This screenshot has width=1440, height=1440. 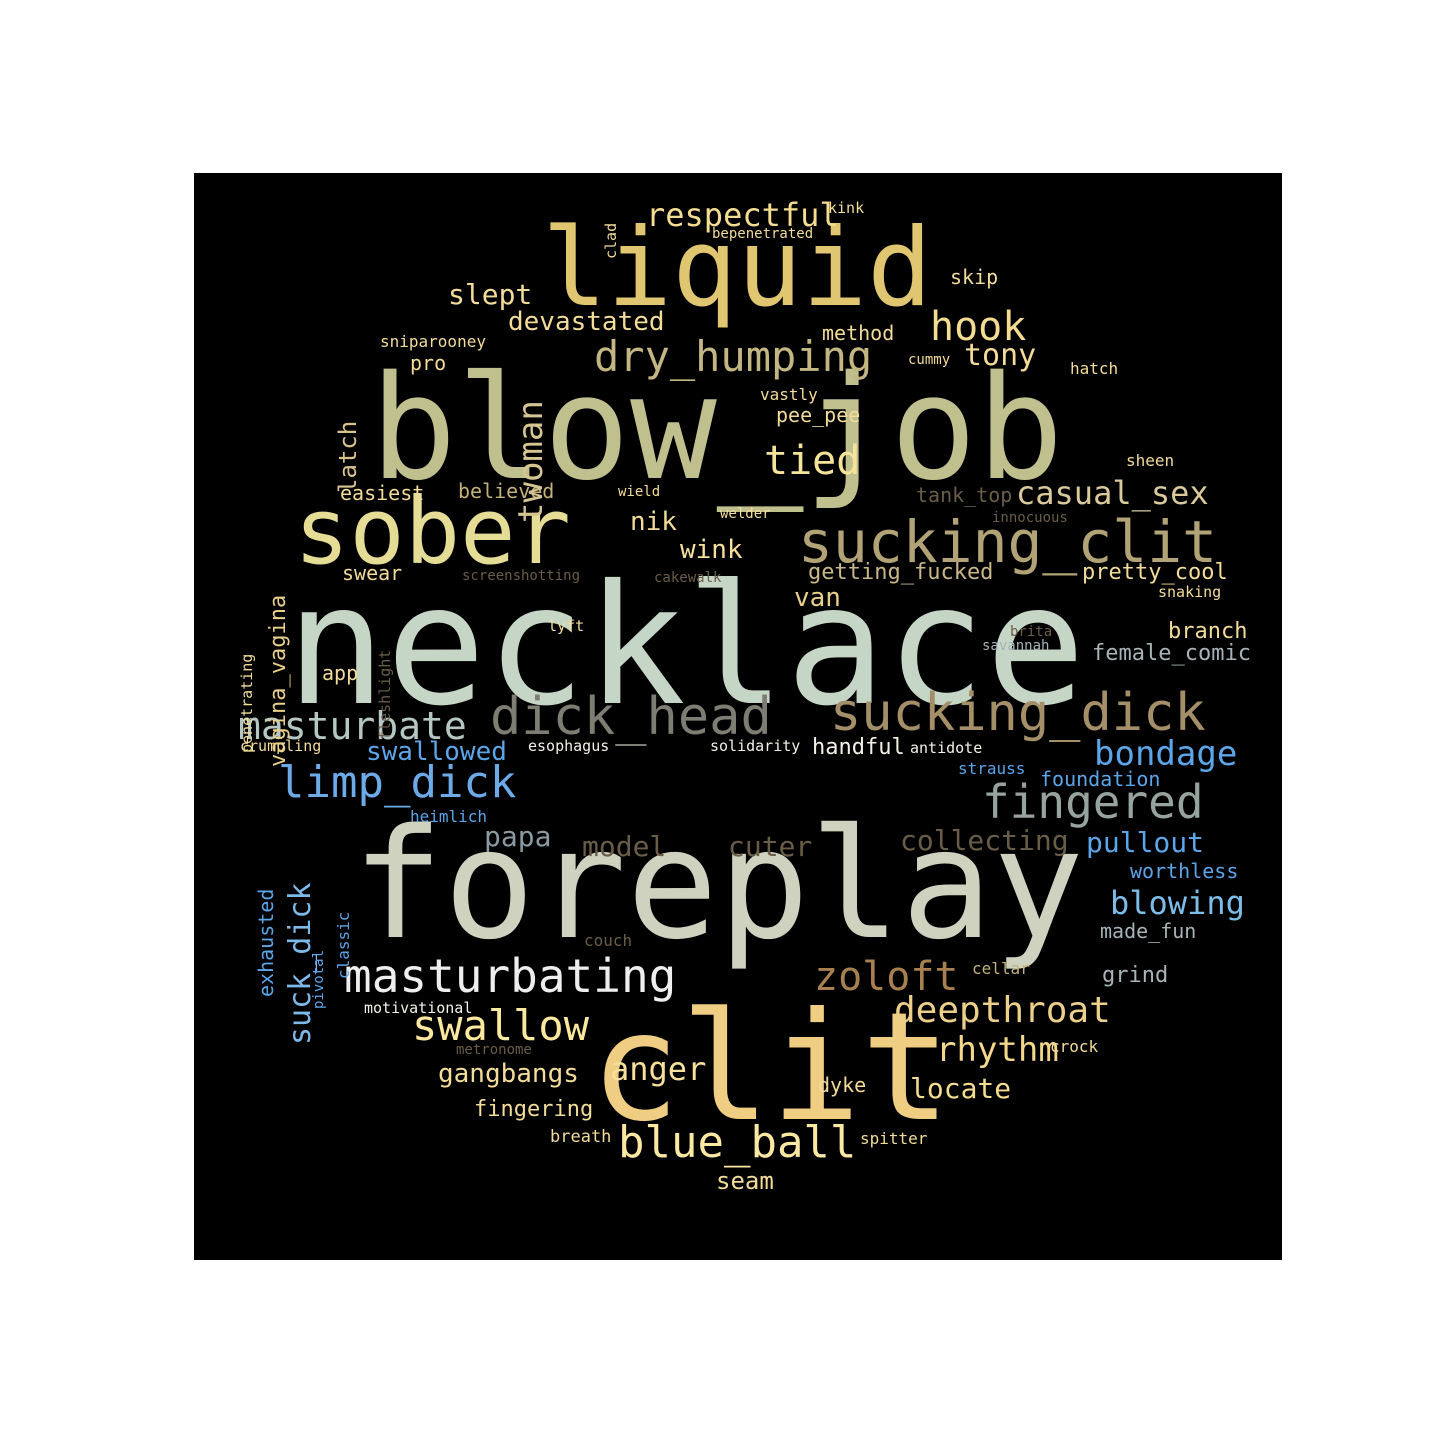 I want to click on word-screenshotting: screenshotting, so click(x=521, y=576).